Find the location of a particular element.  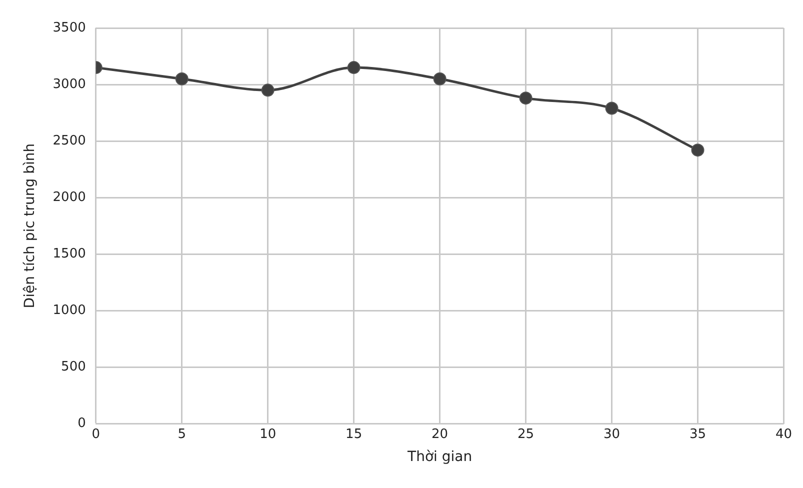

y-tick-label: 2500 is located at coordinates (69, 140).